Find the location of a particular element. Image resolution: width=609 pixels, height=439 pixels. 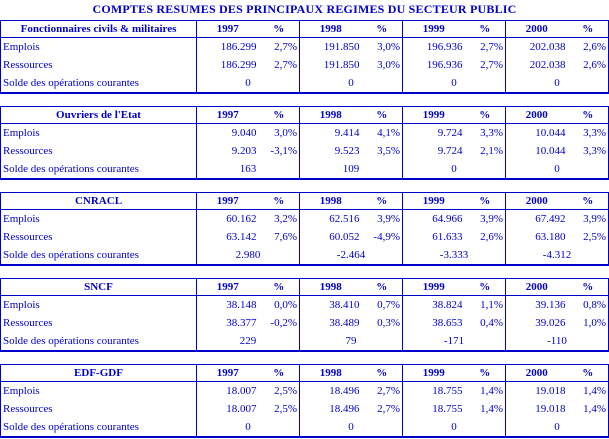

value-cell: 9.203 is located at coordinates (227, 151).